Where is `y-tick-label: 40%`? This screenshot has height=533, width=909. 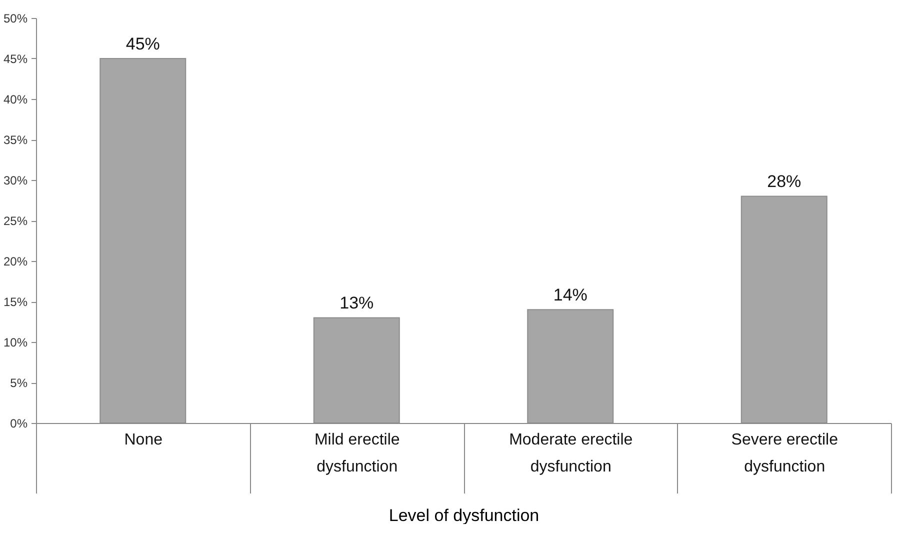 y-tick-label: 40% is located at coordinates (15, 99).